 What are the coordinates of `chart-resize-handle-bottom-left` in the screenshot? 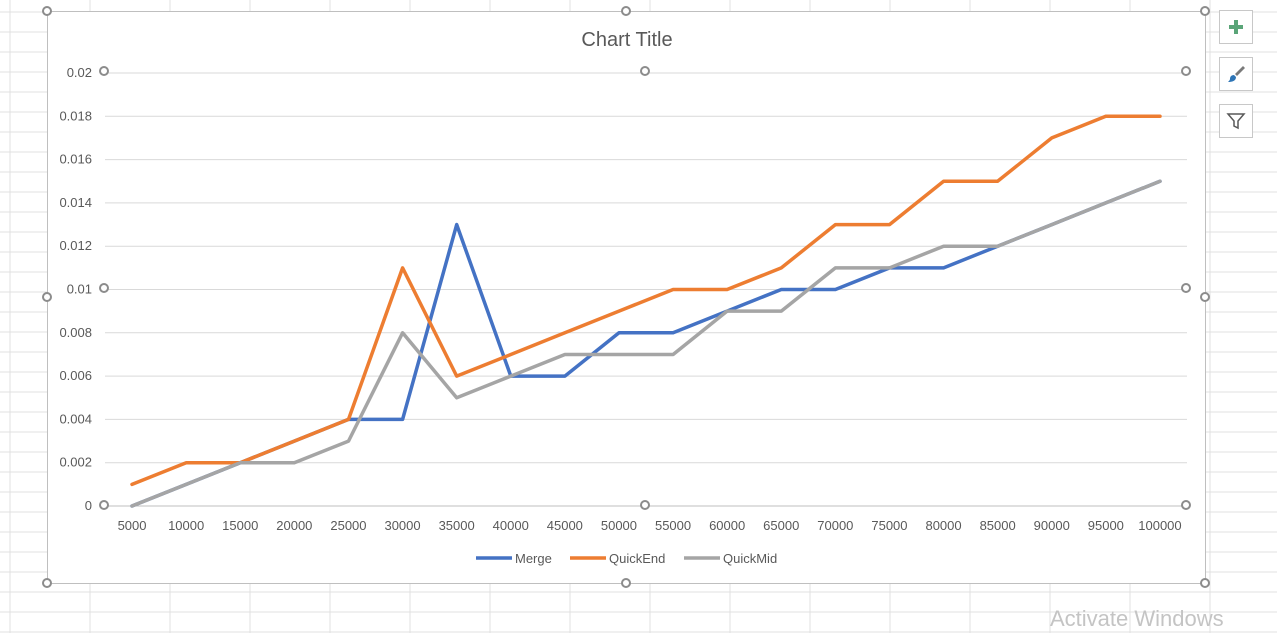 It's located at (47, 583).